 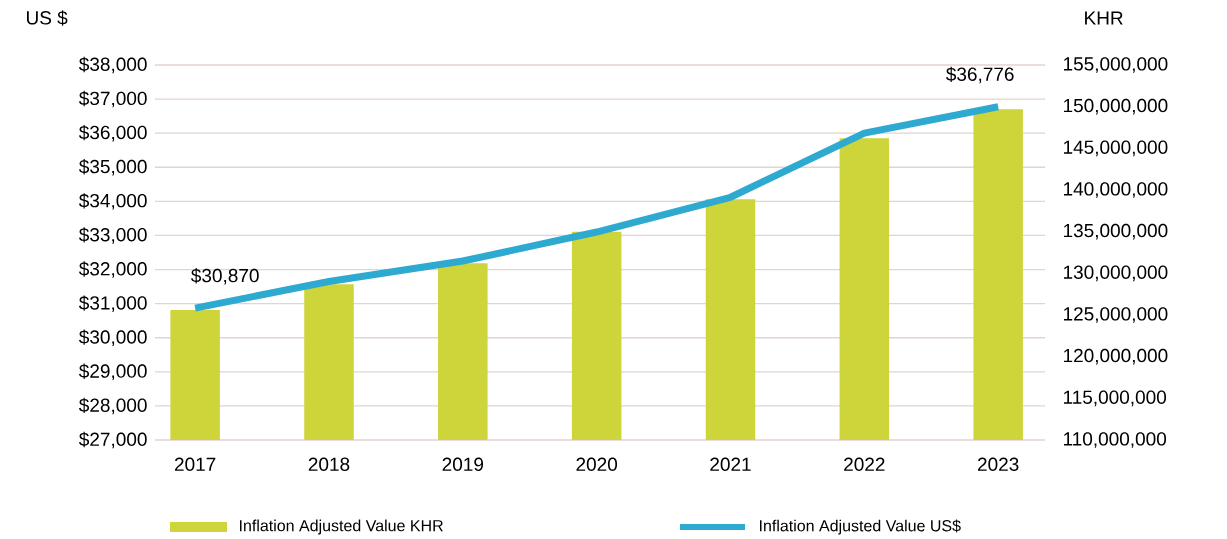 I want to click on y-tick-label: $27,000, so click(x=112, y=440).